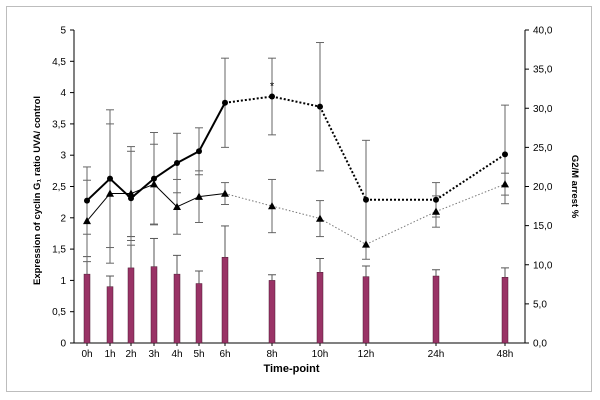 The width and height of the screenshot is (600, 400). What do you see at coordinates (59, 312) in the screenshot?
I see `left-tick-label: 0,5` at bounding box center [59, 312].